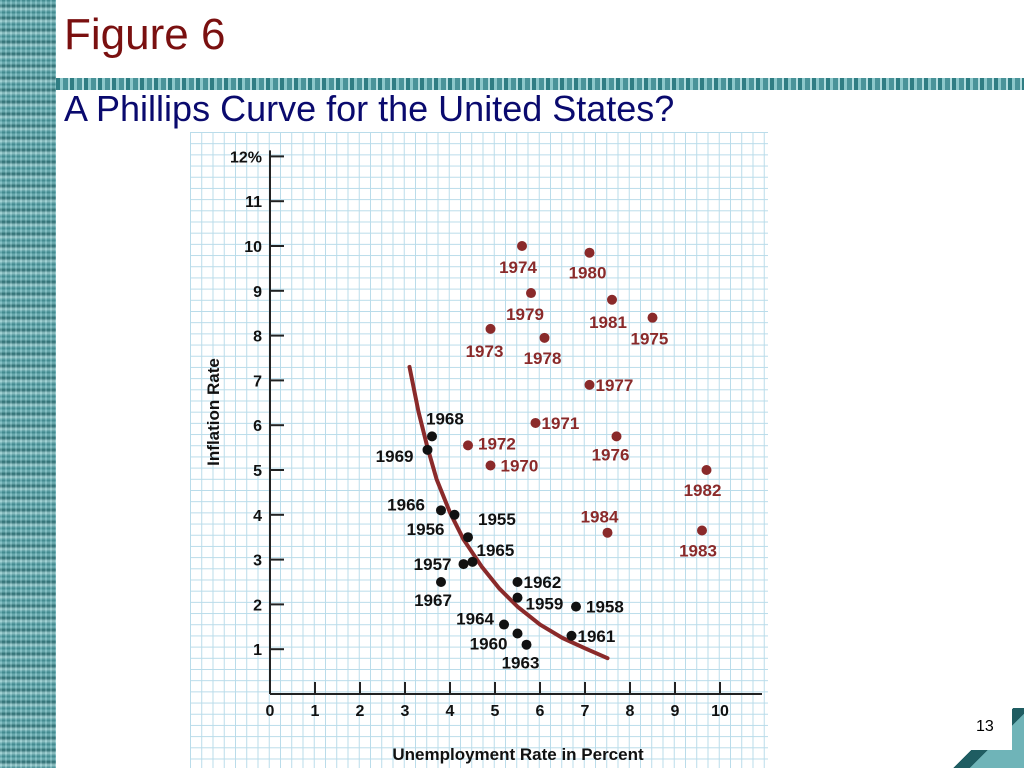  Describe the element at coordinates (652, 317) in the screenshot. I see `data-point-1975` at that location.